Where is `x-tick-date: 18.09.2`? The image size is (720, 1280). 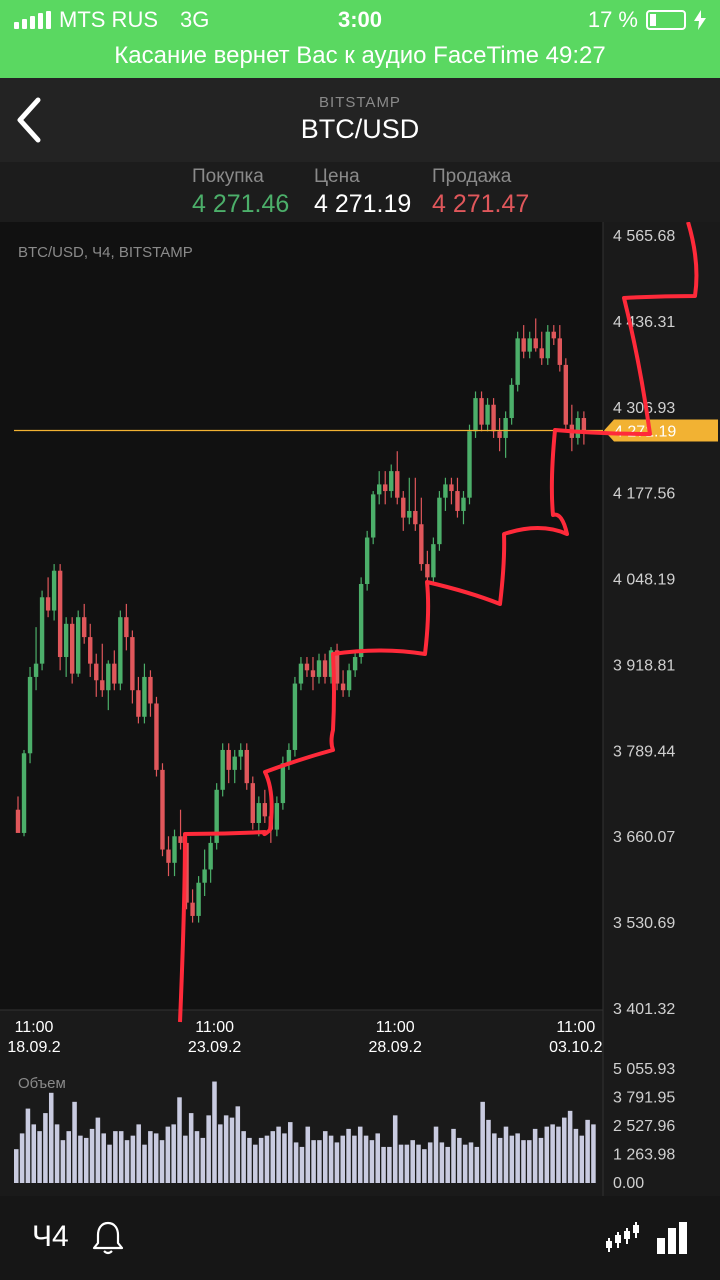 x-tick-date: 18.09.2 is located at coordinates (33, 1047).